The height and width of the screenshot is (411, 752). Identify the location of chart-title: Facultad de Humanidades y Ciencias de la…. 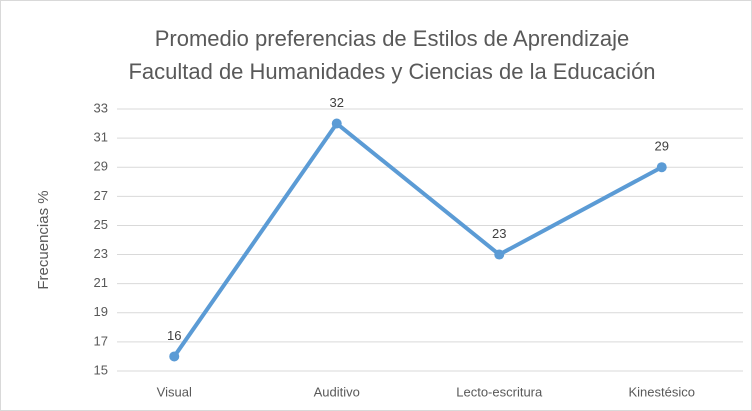
(391, 71).